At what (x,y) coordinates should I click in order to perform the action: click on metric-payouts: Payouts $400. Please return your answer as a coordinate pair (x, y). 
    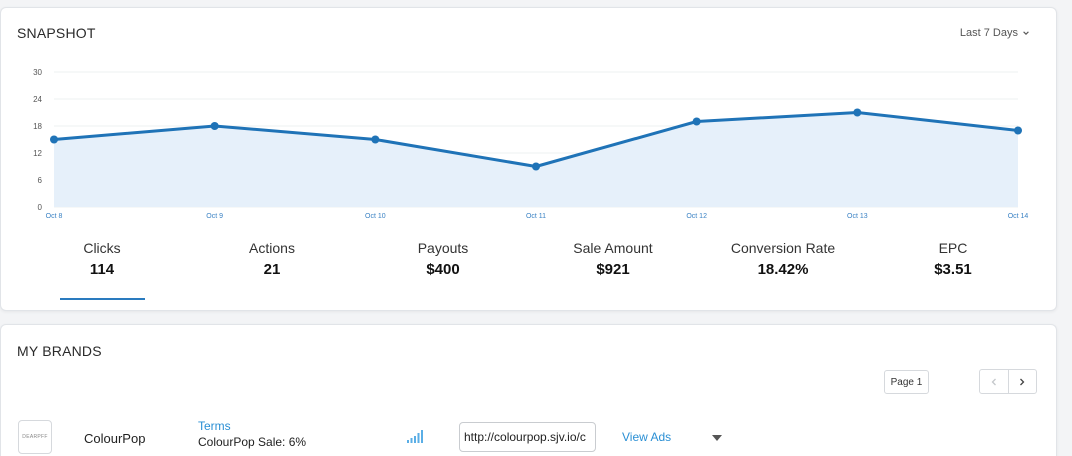
    Looking at the image, I should click on (443, 259).